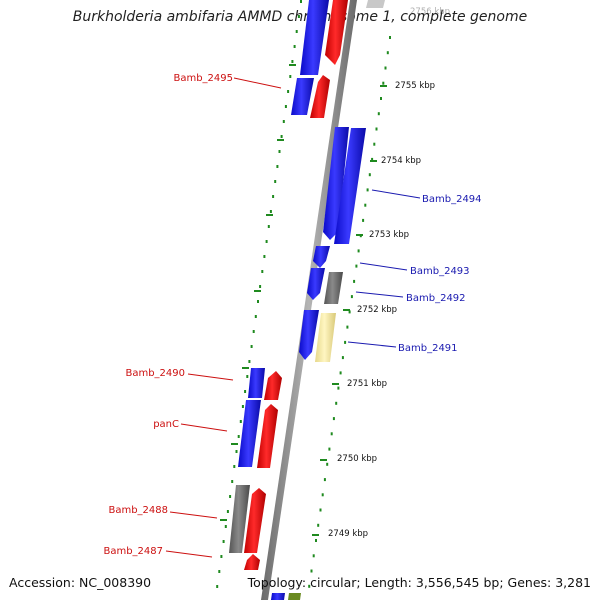  I want to click on gene-label-bamb-2487: Bamb_2487, so click(133, 551).